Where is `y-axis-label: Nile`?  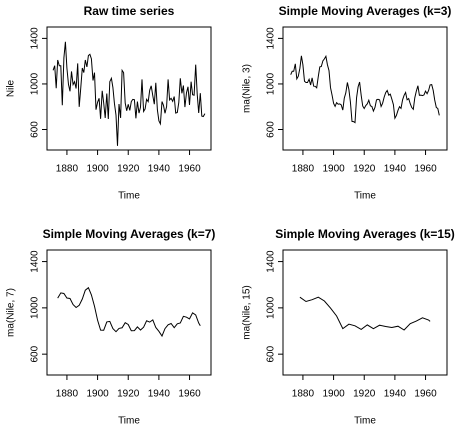 y-axis-label: Nile is located at coordinates (11, 88).